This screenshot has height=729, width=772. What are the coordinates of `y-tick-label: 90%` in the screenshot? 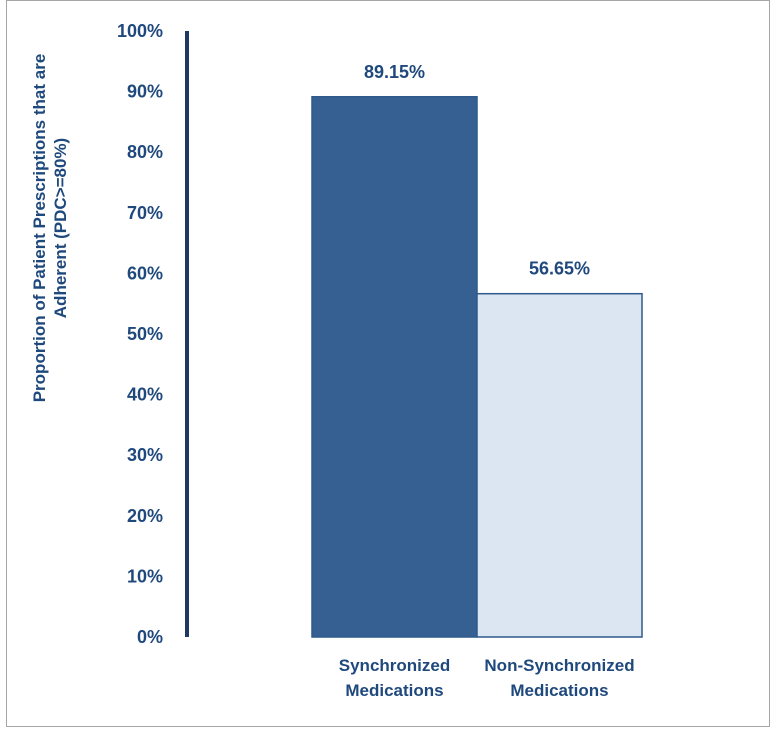 It's located at (145, 92).